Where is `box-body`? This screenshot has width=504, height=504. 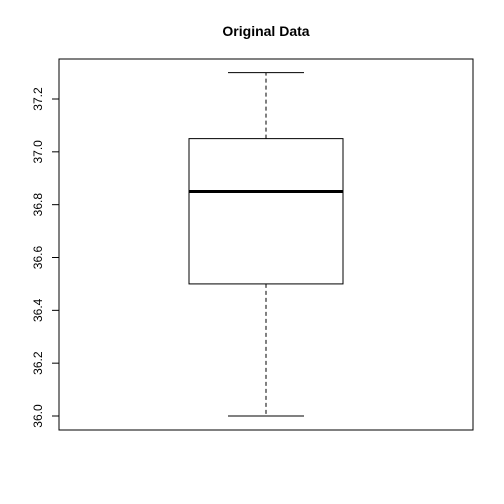 box-body is located at coordinates (266, 211).